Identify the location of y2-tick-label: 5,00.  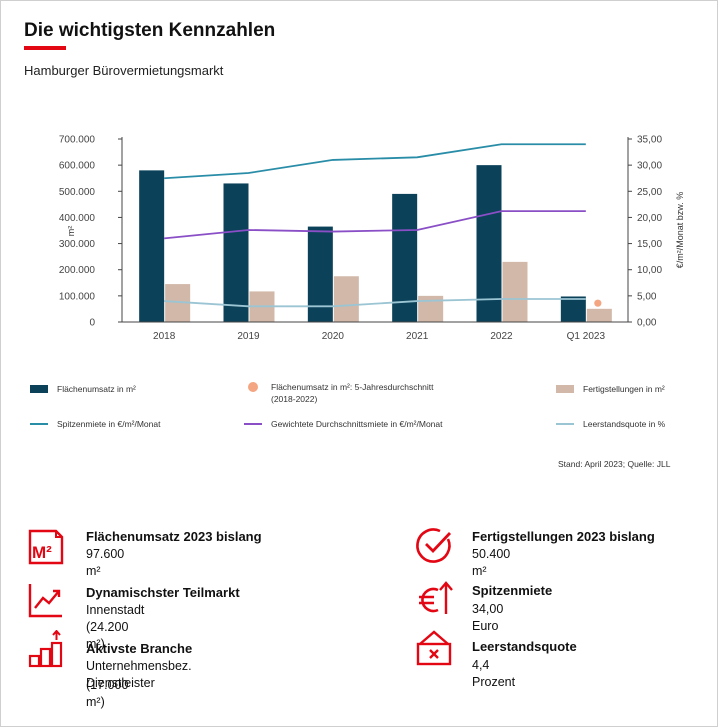
(647, 296).